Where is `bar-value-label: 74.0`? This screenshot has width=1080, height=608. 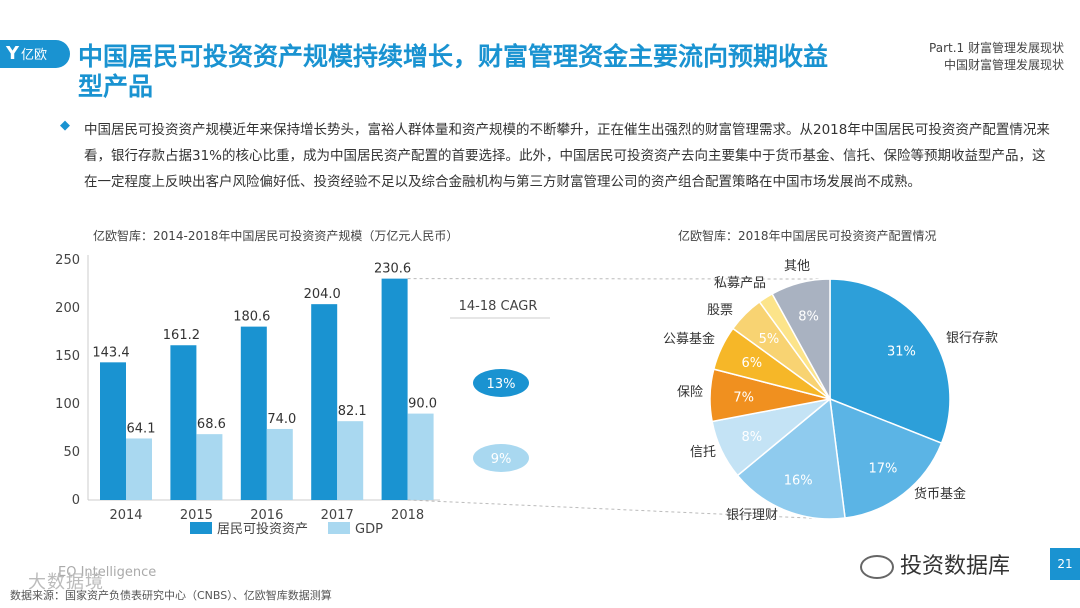
bar-value-label: 74.0 is located at coordinates (281, 419).